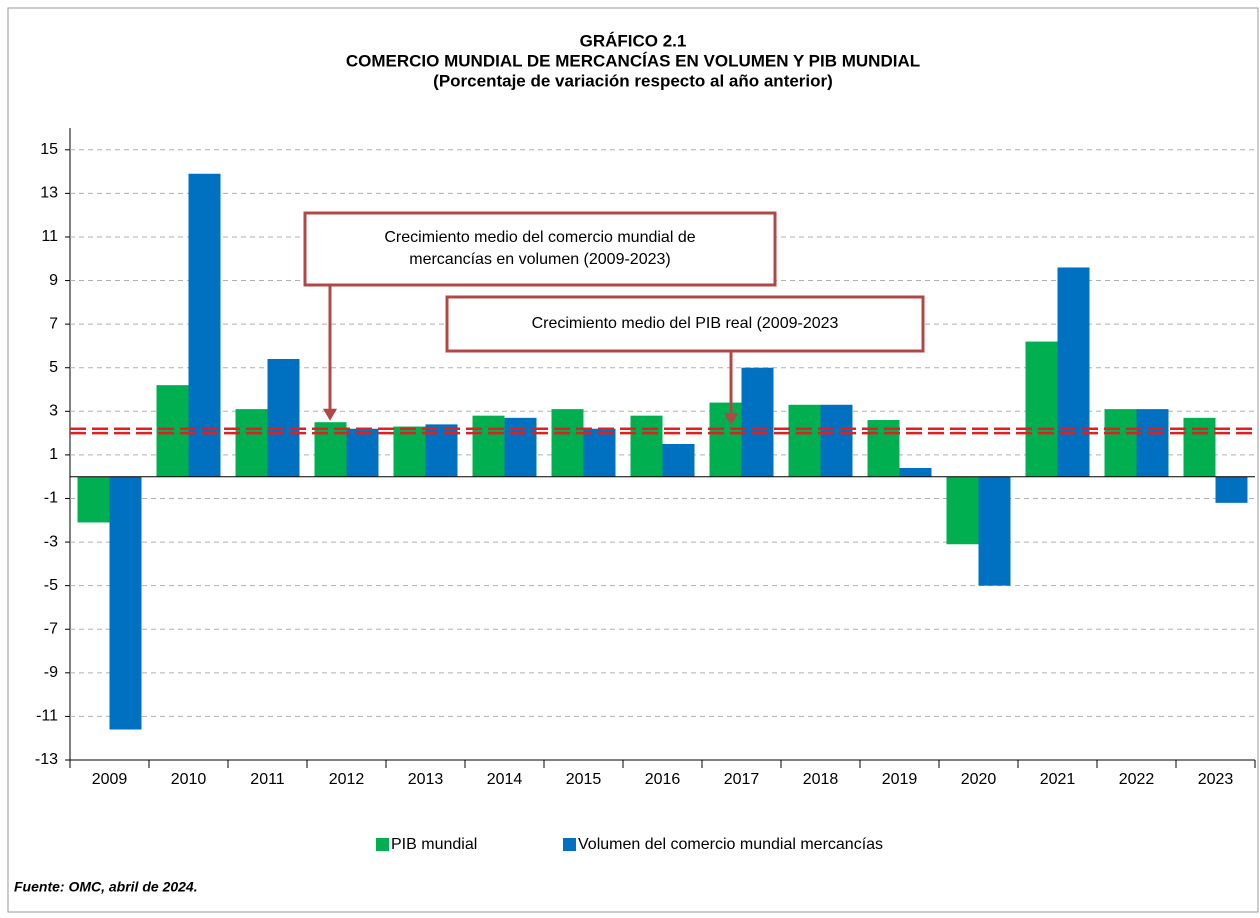 This screenshot has width=1260, height=918. Describe the element at coordinates (53, 280) in the screenshot. I see `y-tick-label: 9` at that location.